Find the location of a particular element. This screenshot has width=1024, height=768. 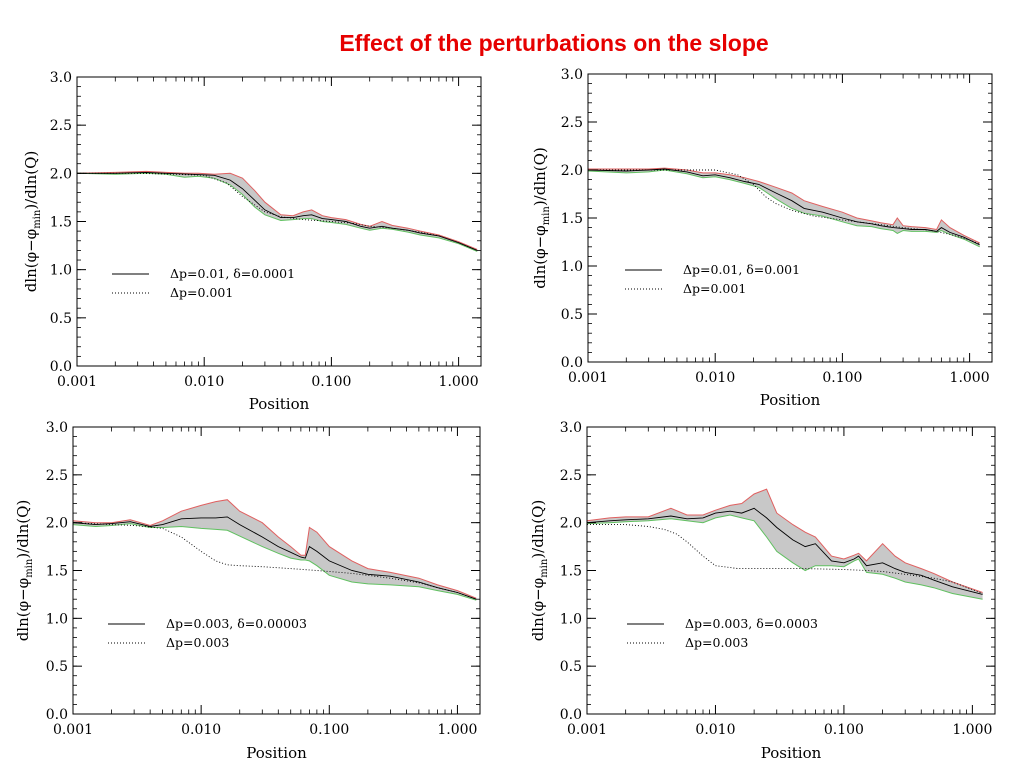

page-title: Effect of the perturbations on the slope is located at coordinates (554, 43).